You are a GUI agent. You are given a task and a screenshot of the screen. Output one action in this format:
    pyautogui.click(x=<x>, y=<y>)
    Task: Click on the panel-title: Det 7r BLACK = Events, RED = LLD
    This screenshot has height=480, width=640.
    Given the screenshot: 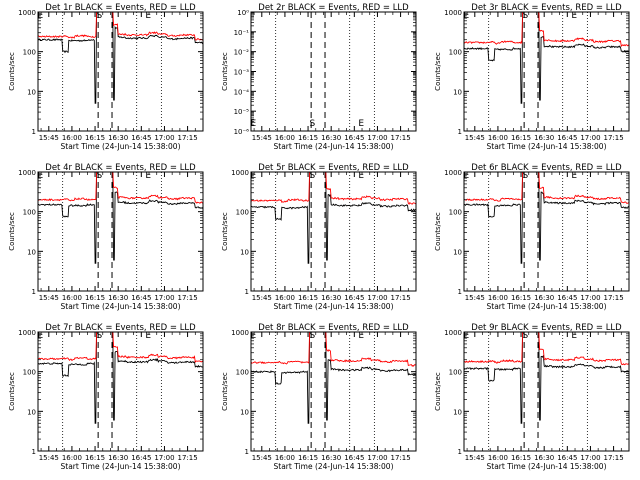 What is the action you would take?
    pyautogui.click(x=120, y=328)
    